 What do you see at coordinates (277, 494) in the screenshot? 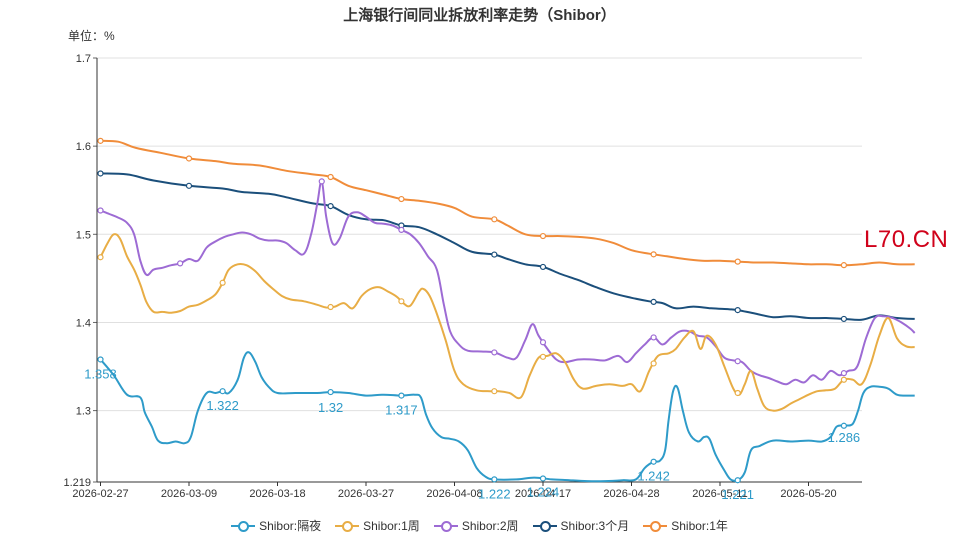
I see `x-tick-label: 2026-03-18` at bounding box center [277, 494].